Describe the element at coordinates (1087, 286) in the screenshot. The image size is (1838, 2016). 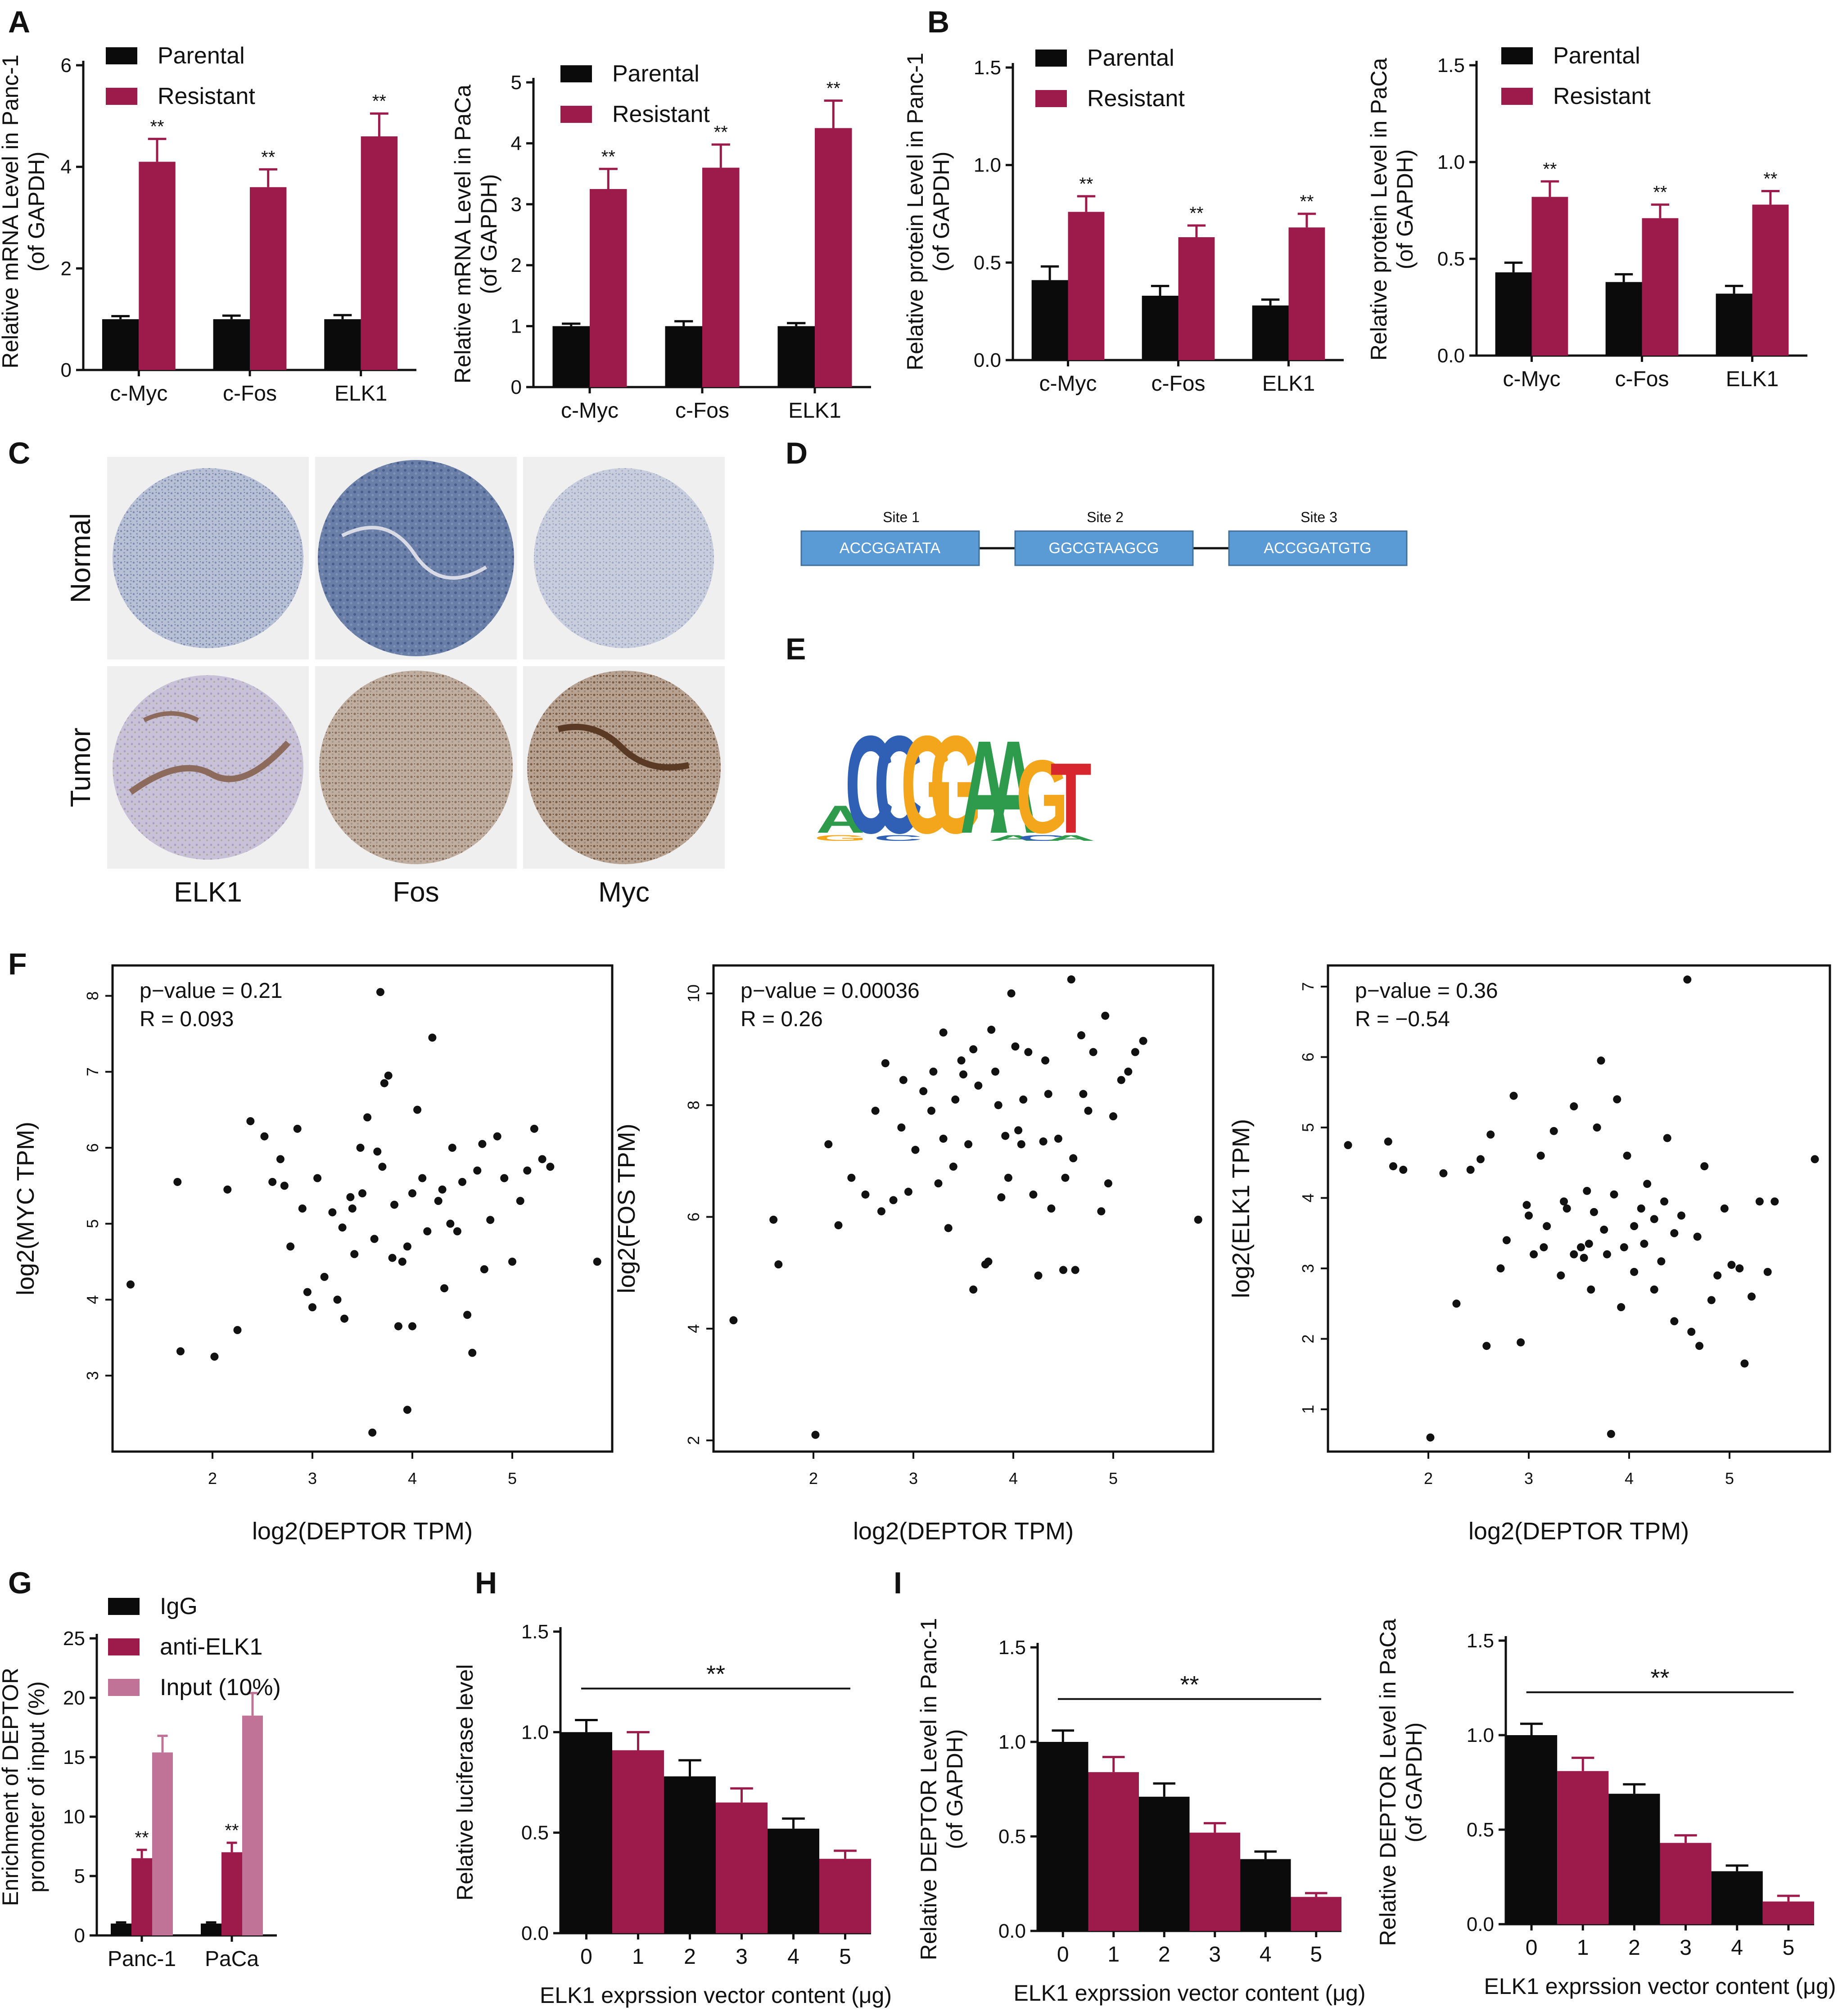
I see `bar-resistant-c-myc` at that location.